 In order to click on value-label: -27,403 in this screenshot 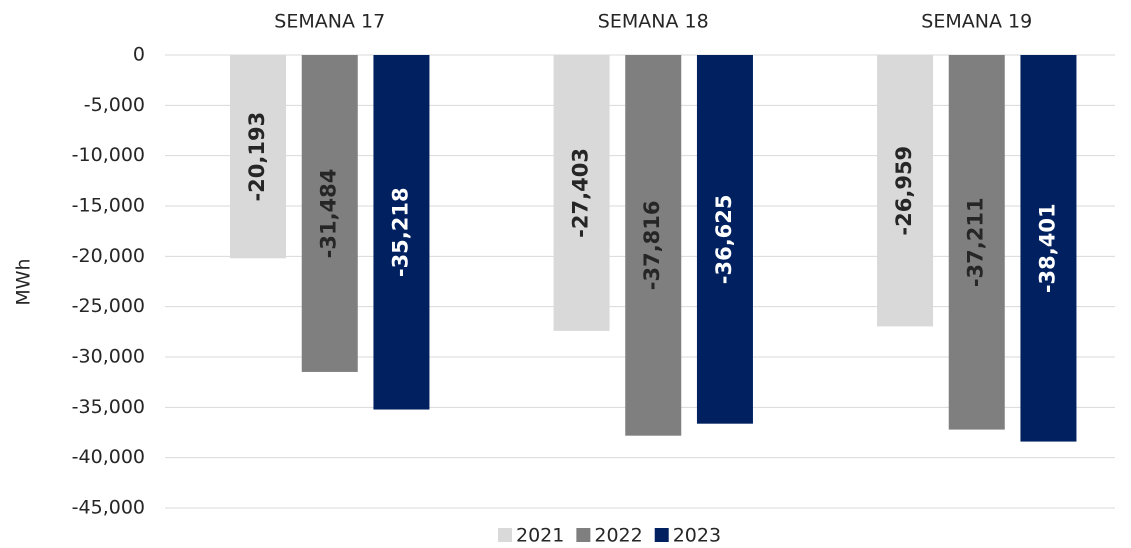, I will do `click(581, 193)`.